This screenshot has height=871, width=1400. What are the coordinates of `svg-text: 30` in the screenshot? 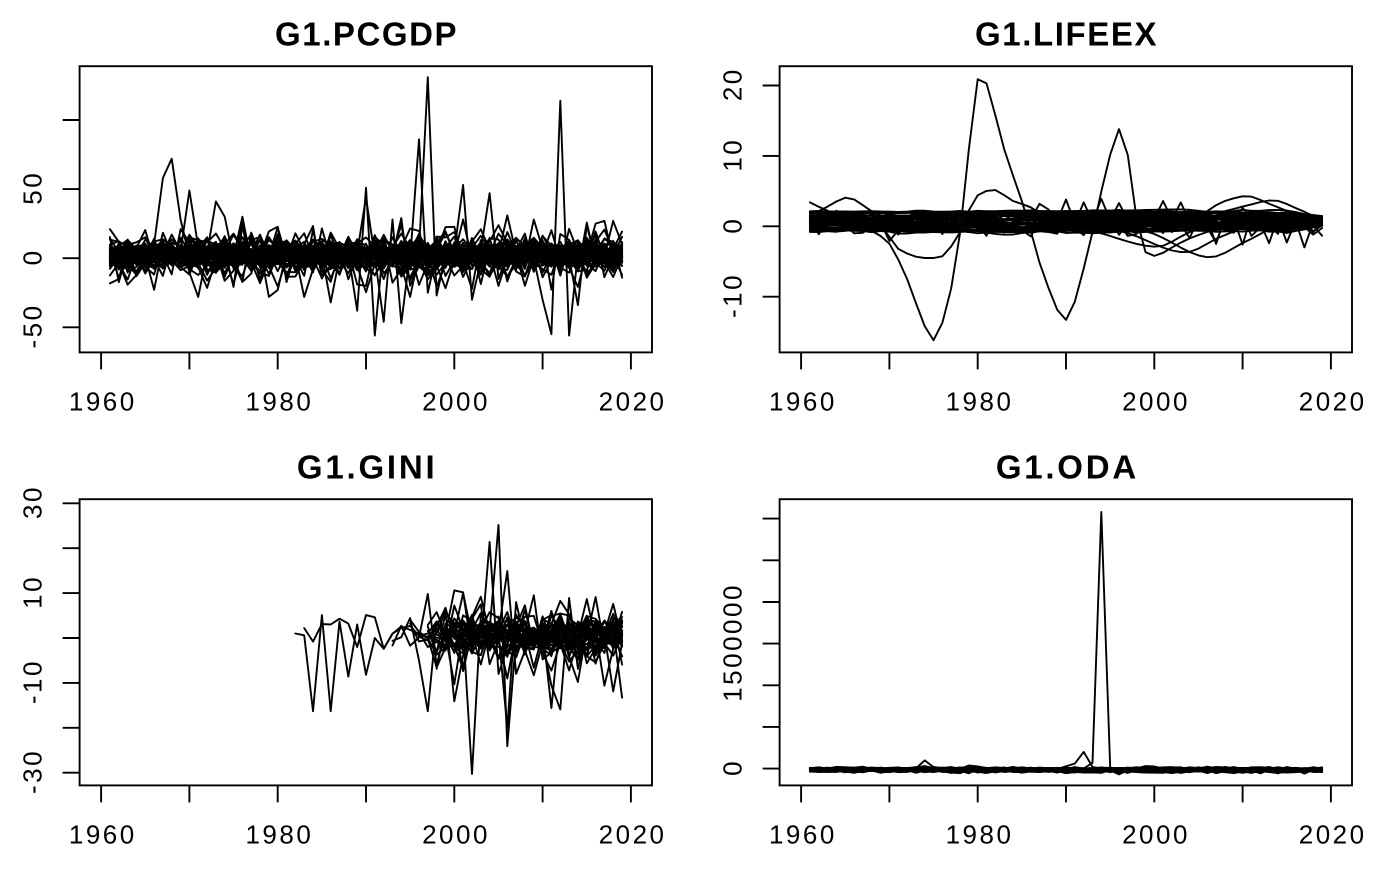 It's located at (32, 502).